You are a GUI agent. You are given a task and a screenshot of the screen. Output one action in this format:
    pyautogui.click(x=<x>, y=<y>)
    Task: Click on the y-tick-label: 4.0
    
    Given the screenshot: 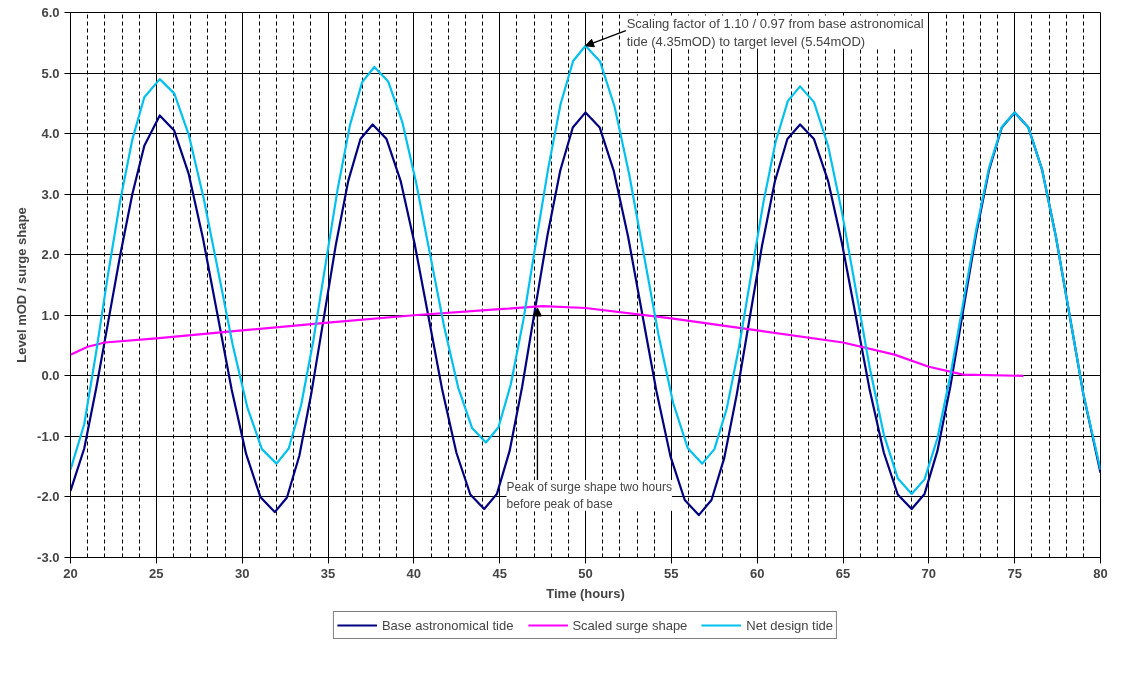 What is the action you would take?
    pyautogui.click(x=50, y=134)
    